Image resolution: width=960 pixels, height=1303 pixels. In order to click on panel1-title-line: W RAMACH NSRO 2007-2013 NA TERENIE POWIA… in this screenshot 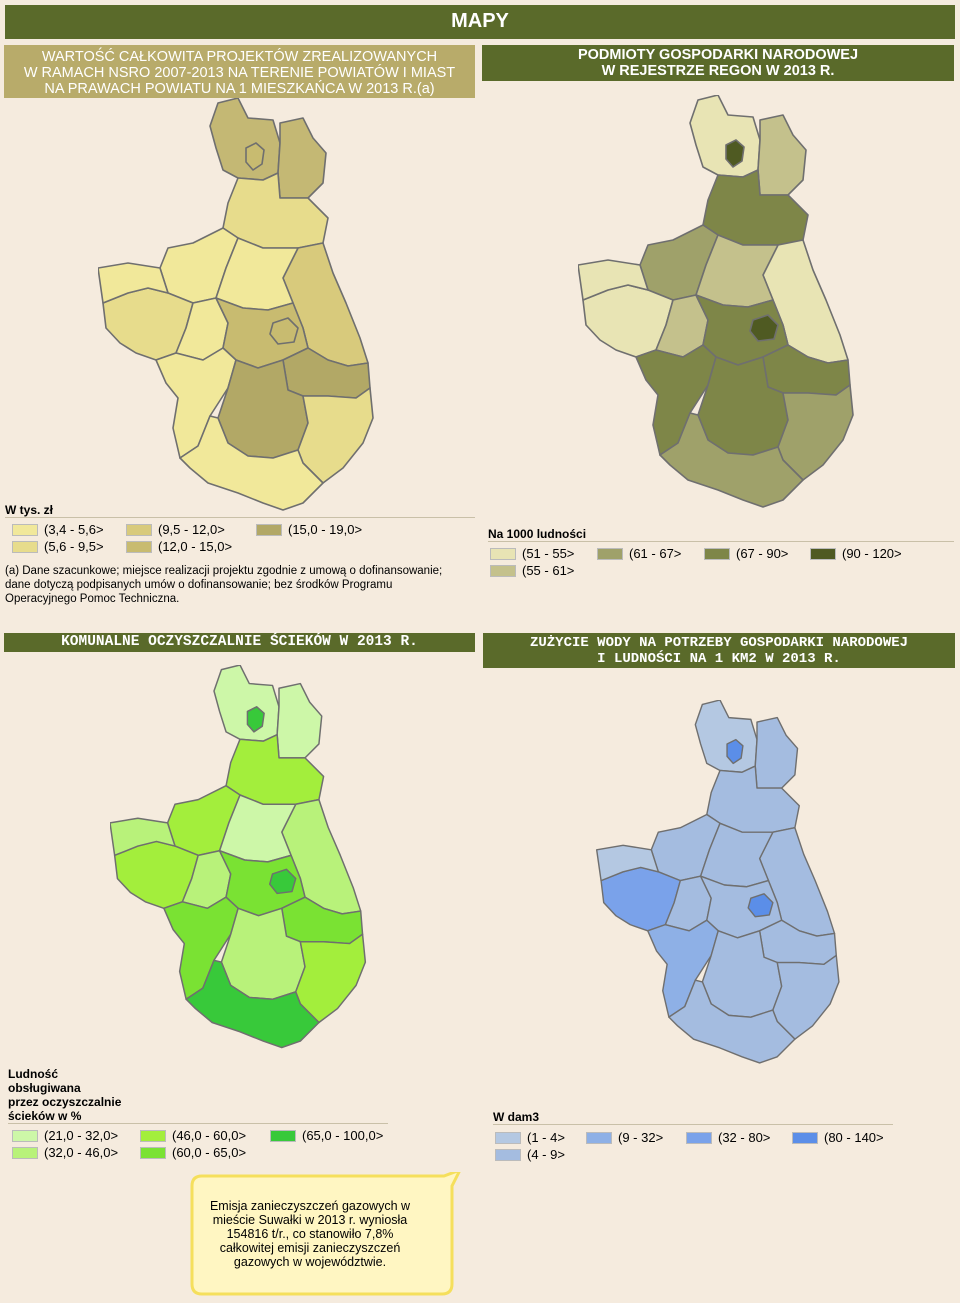, I will do `click(239, 73)`.